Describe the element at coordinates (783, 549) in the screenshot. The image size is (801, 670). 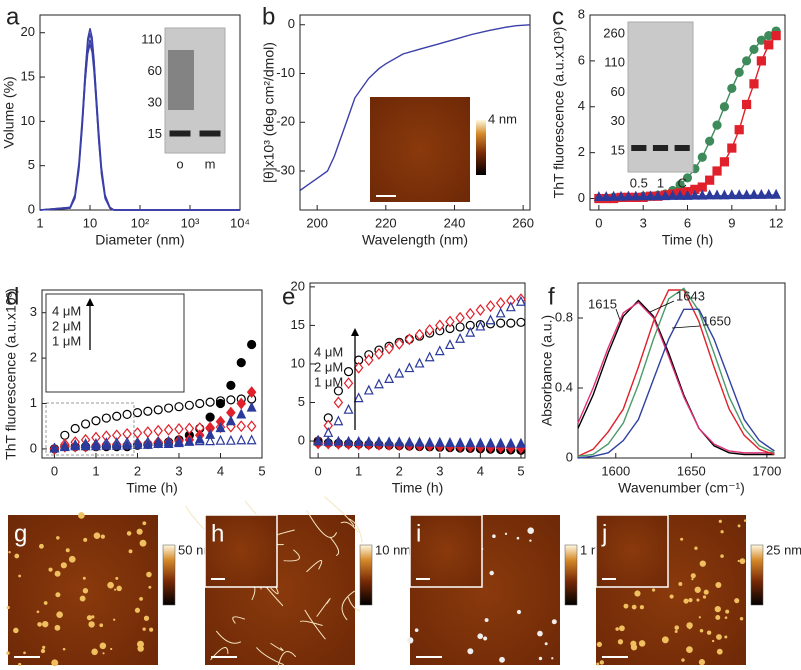
I see `colorbar-label: 25 nm` at that location.